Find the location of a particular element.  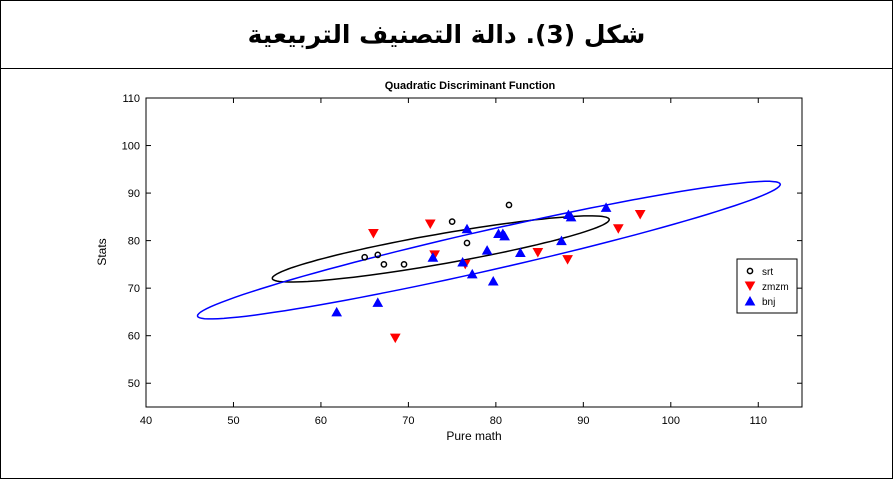

x-tick-label: 50 is located at coordinates (233, 421).